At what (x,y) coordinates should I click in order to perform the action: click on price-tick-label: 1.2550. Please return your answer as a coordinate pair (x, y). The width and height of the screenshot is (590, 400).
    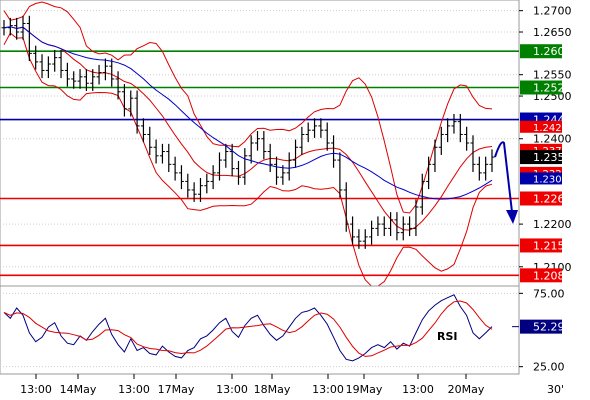
    Looking at the image, I should click on (552, 75).